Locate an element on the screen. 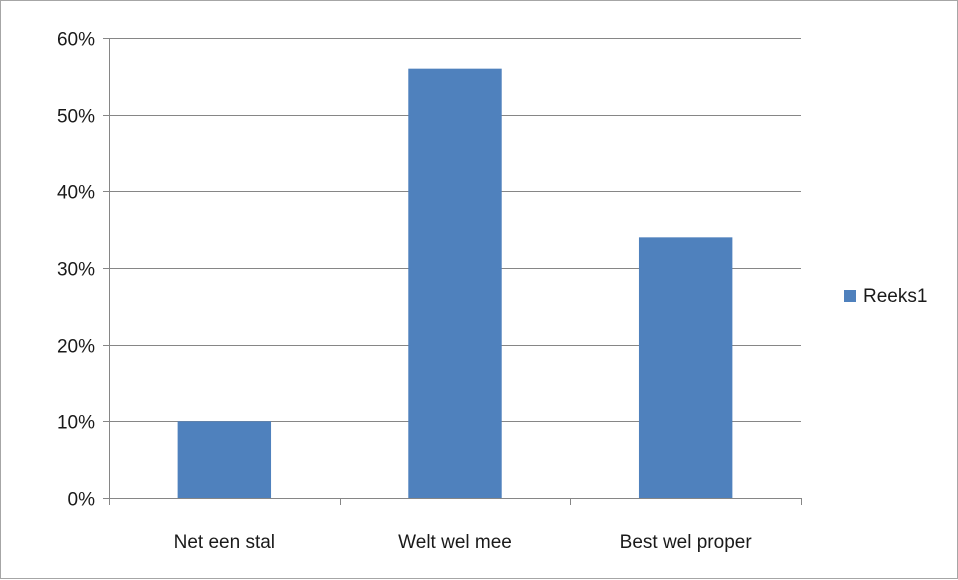 Image resolution: width=958 pixels, height=580 pixels. x-tick-label: Best wel proper is located at coordinates (686, 542).